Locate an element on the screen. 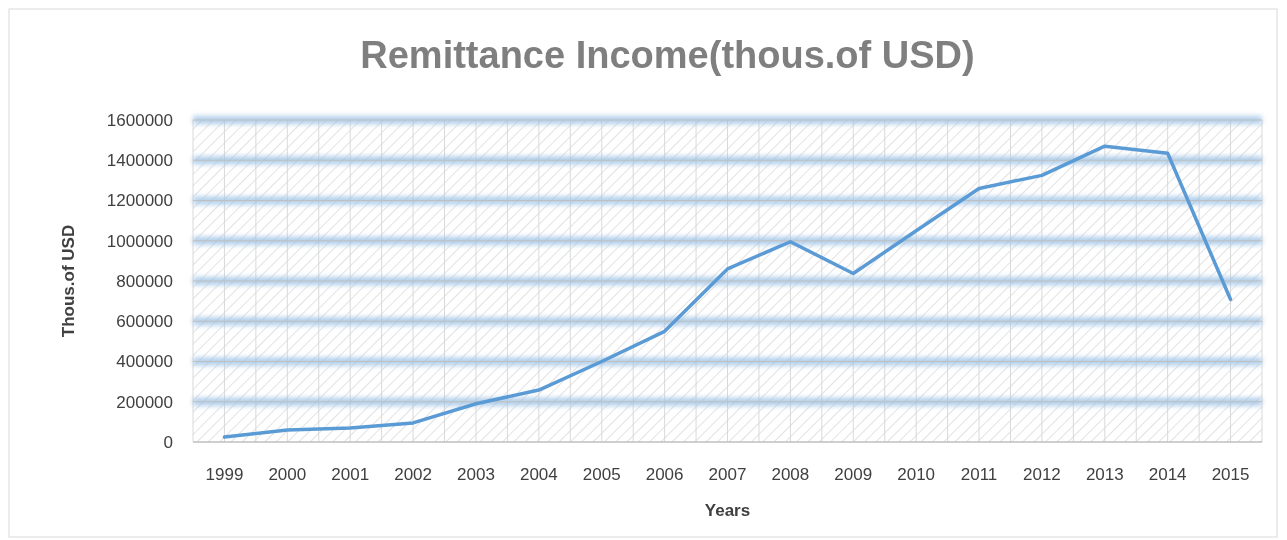 The image size is (1287, 540). y-tick-label: 1400000 is located at coordinates (139, 161).